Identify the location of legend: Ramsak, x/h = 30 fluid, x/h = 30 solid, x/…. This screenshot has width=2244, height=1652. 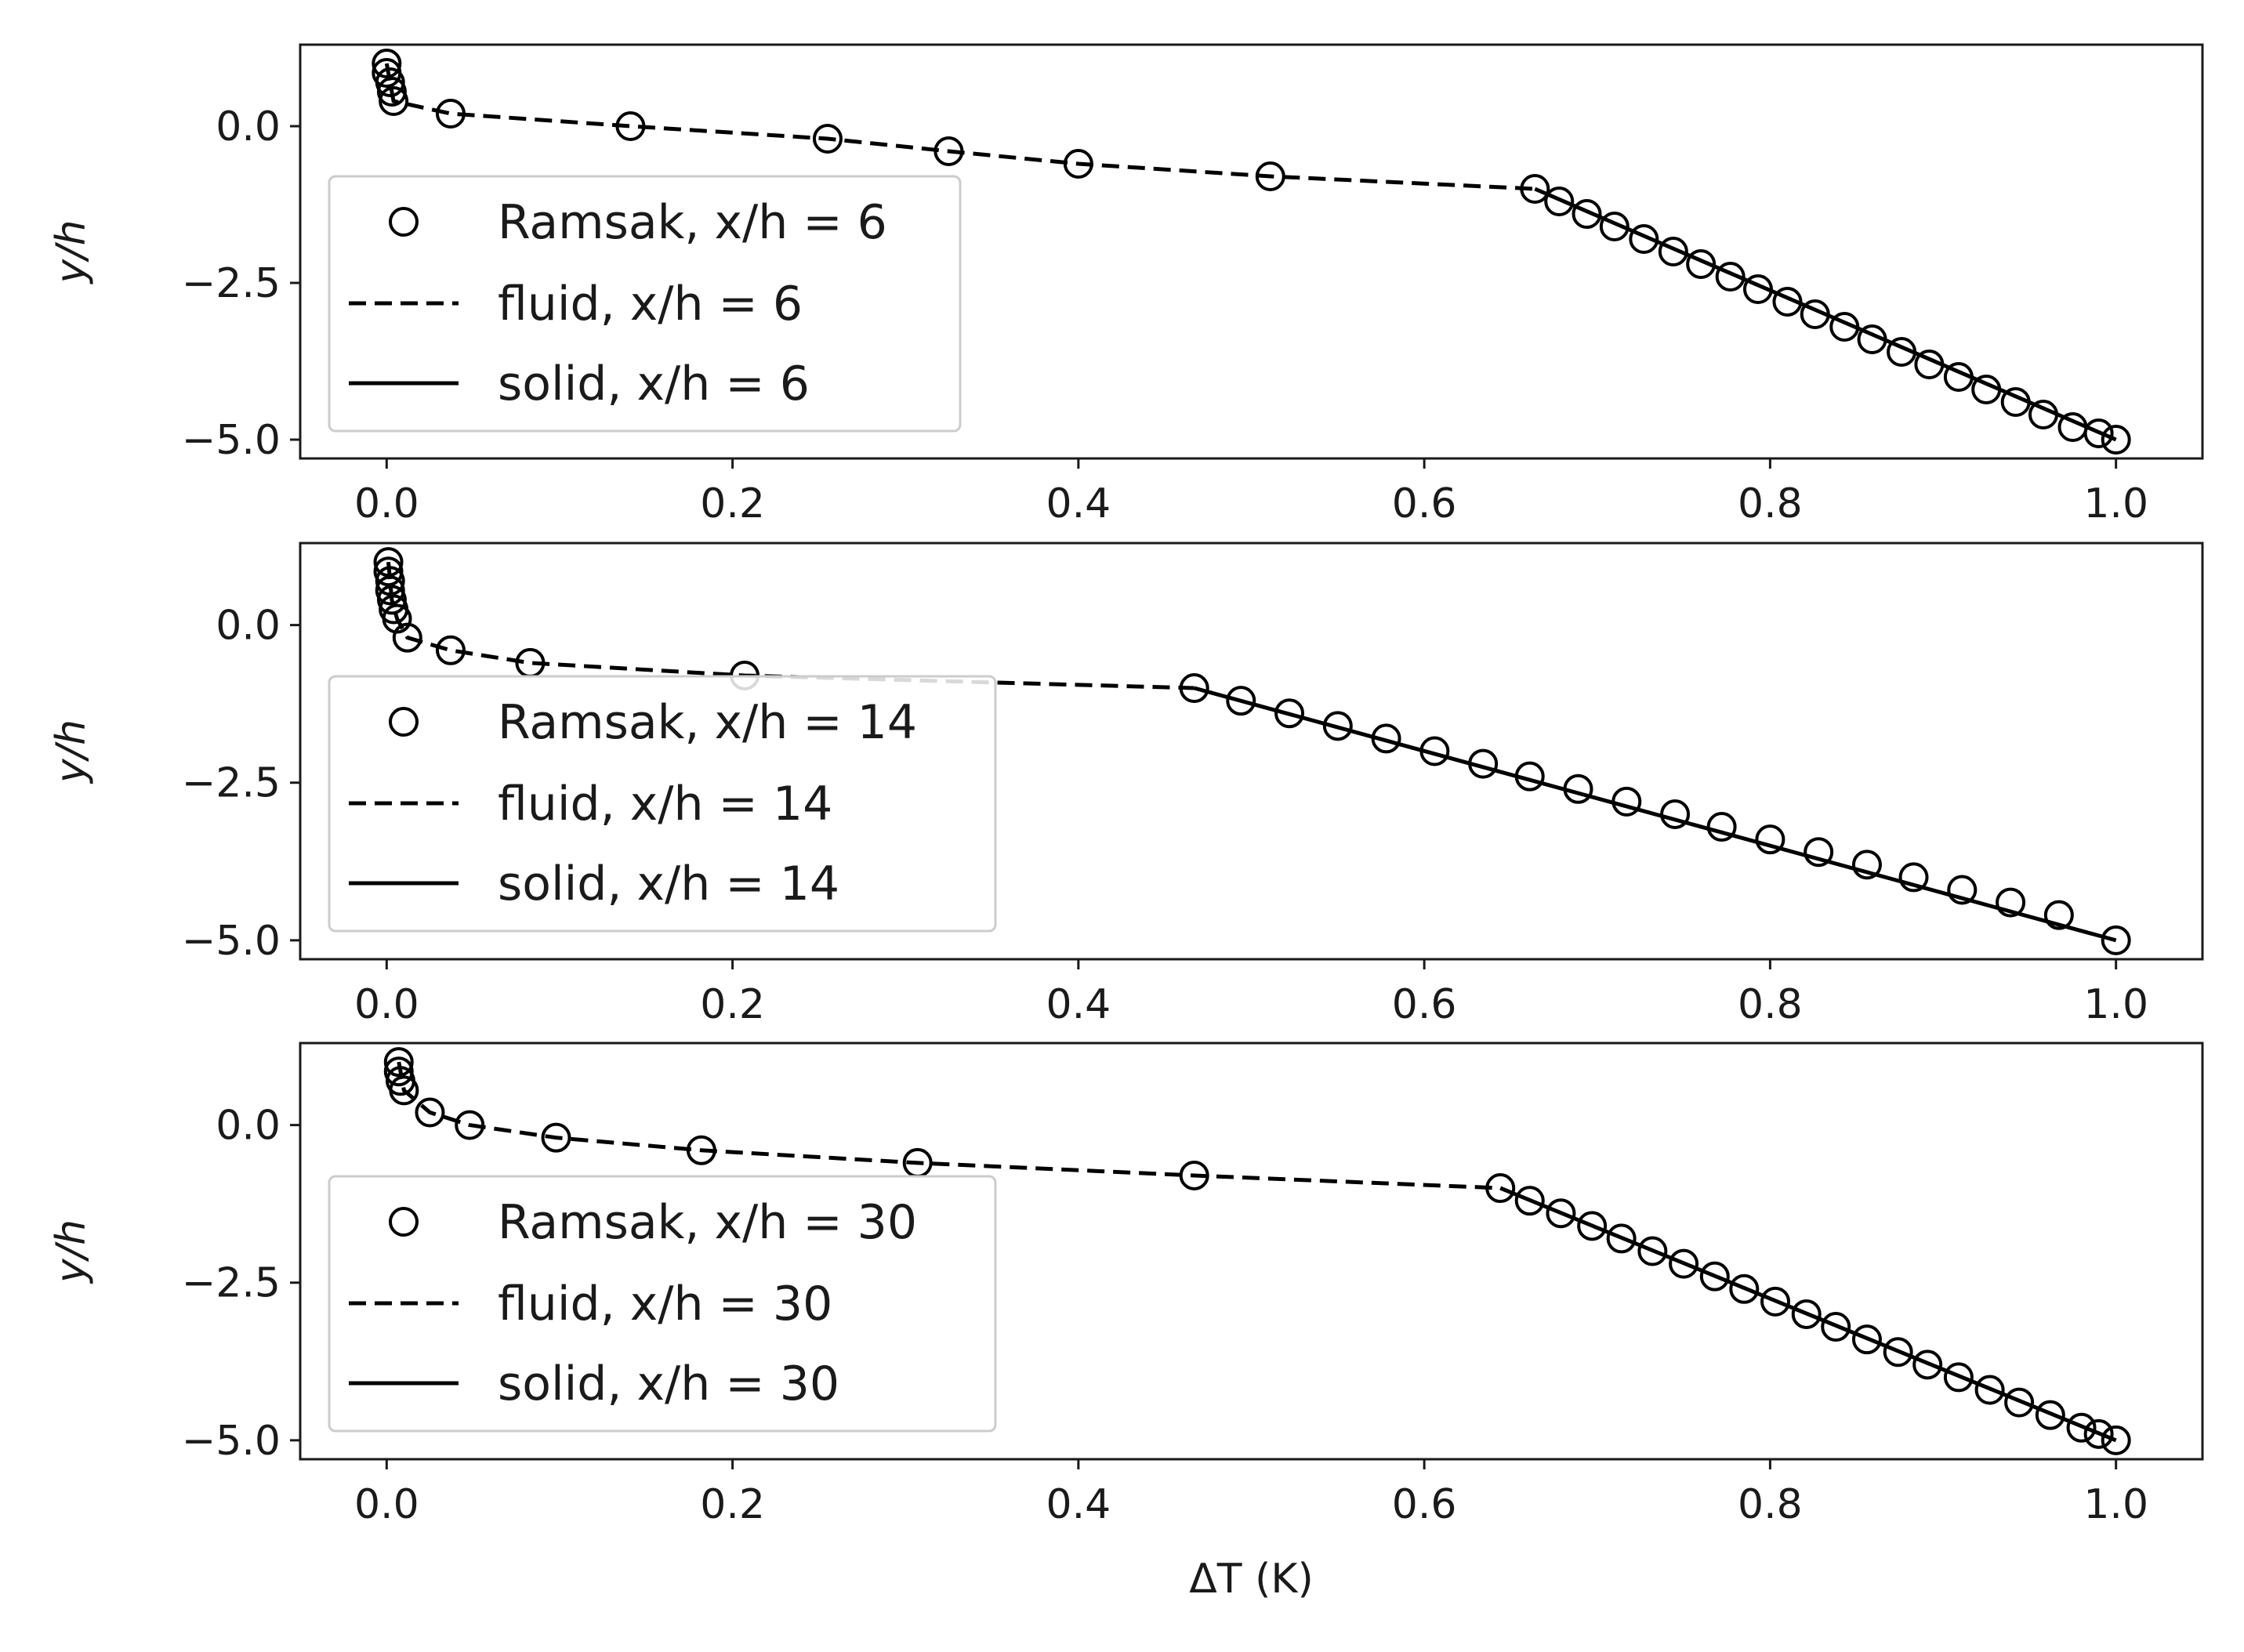
(662, 1304).